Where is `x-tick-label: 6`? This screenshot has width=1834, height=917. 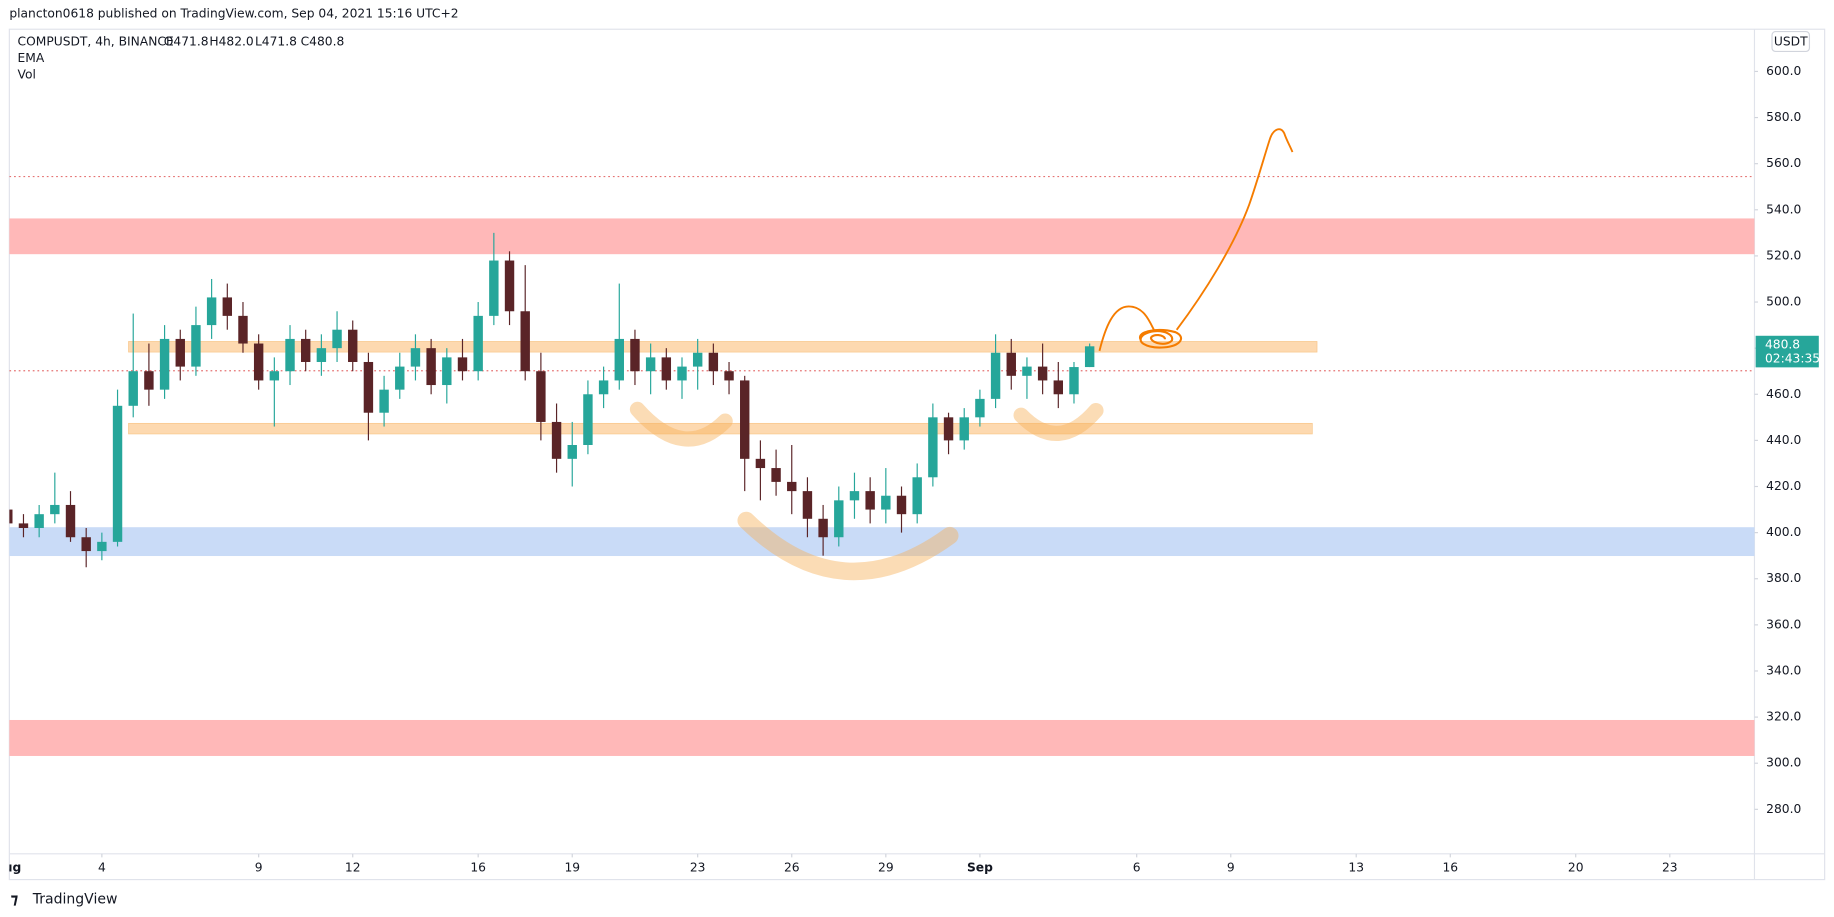
x-tick-label: 6 is located at coordinates (1137, 867).